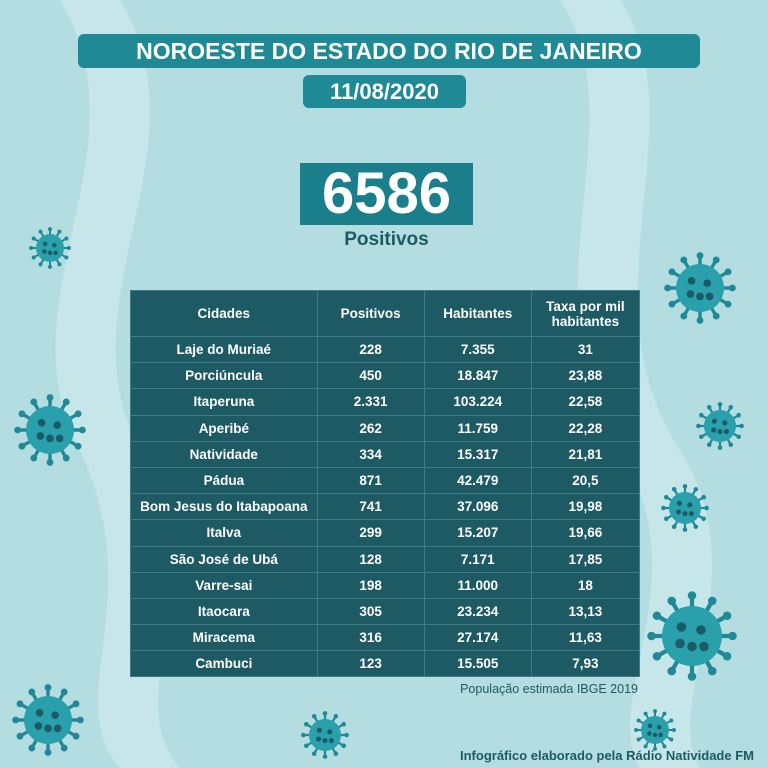 The height and width of the screenshot is (768, 768). Describe the element at coordinates (224, 376) in the screenshot. I see `table-cell: Porciúncula` at that location.